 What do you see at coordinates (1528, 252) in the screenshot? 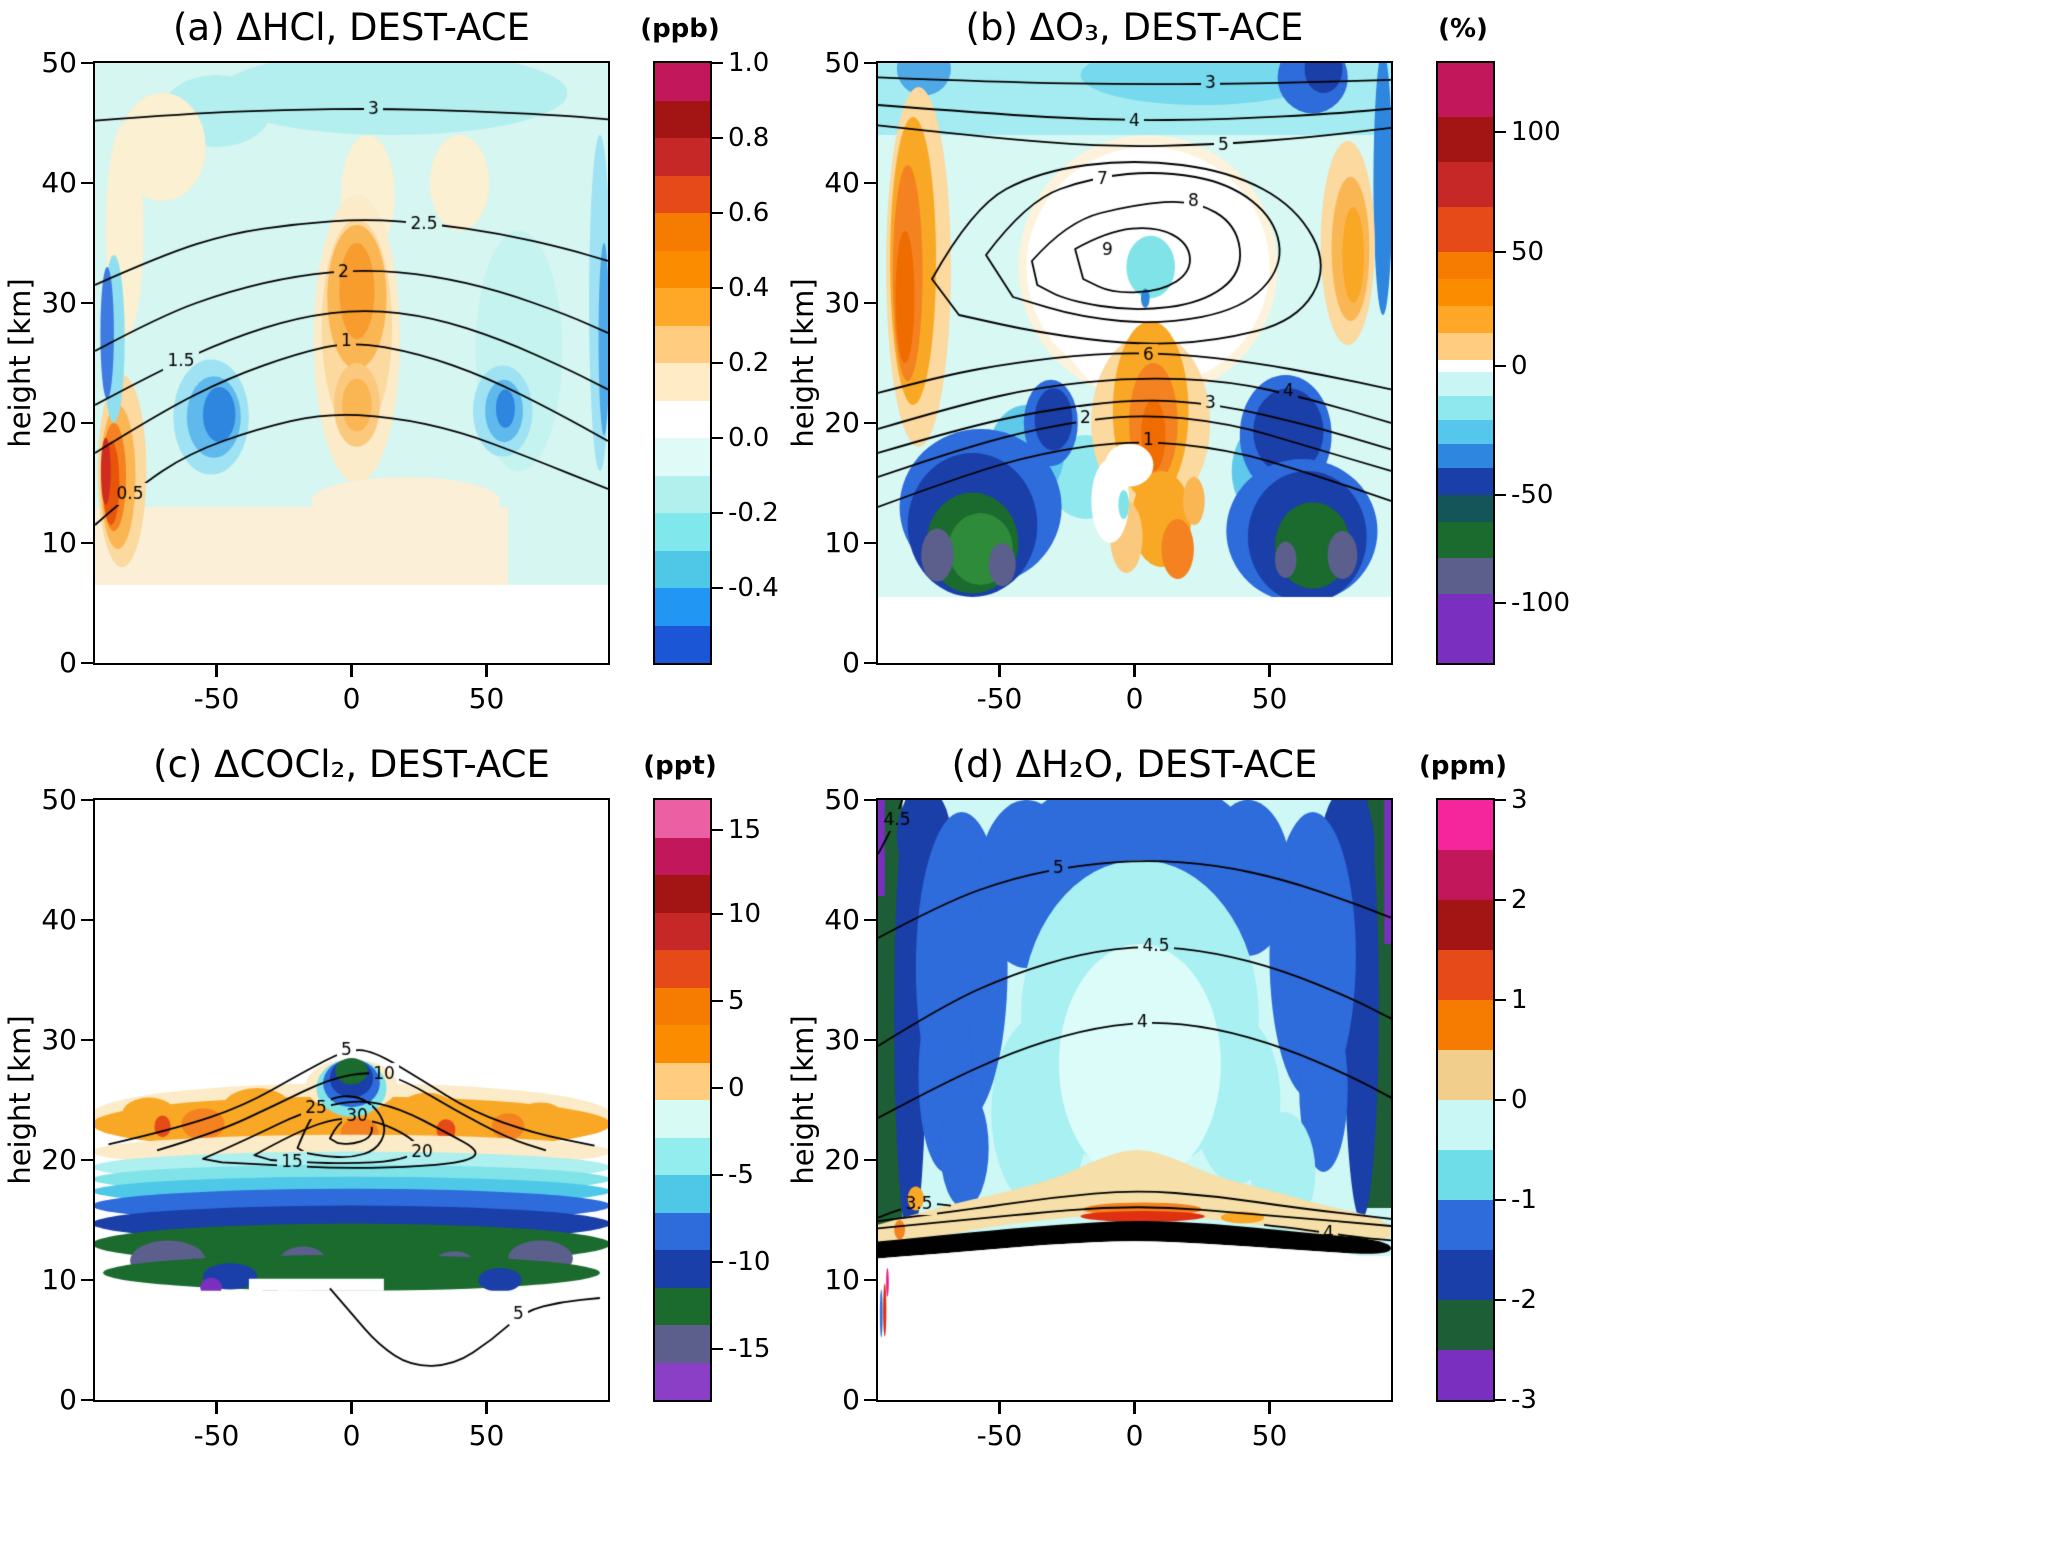
I see `colorbar-tick-label: 50` at bounding box center [1528, 252].